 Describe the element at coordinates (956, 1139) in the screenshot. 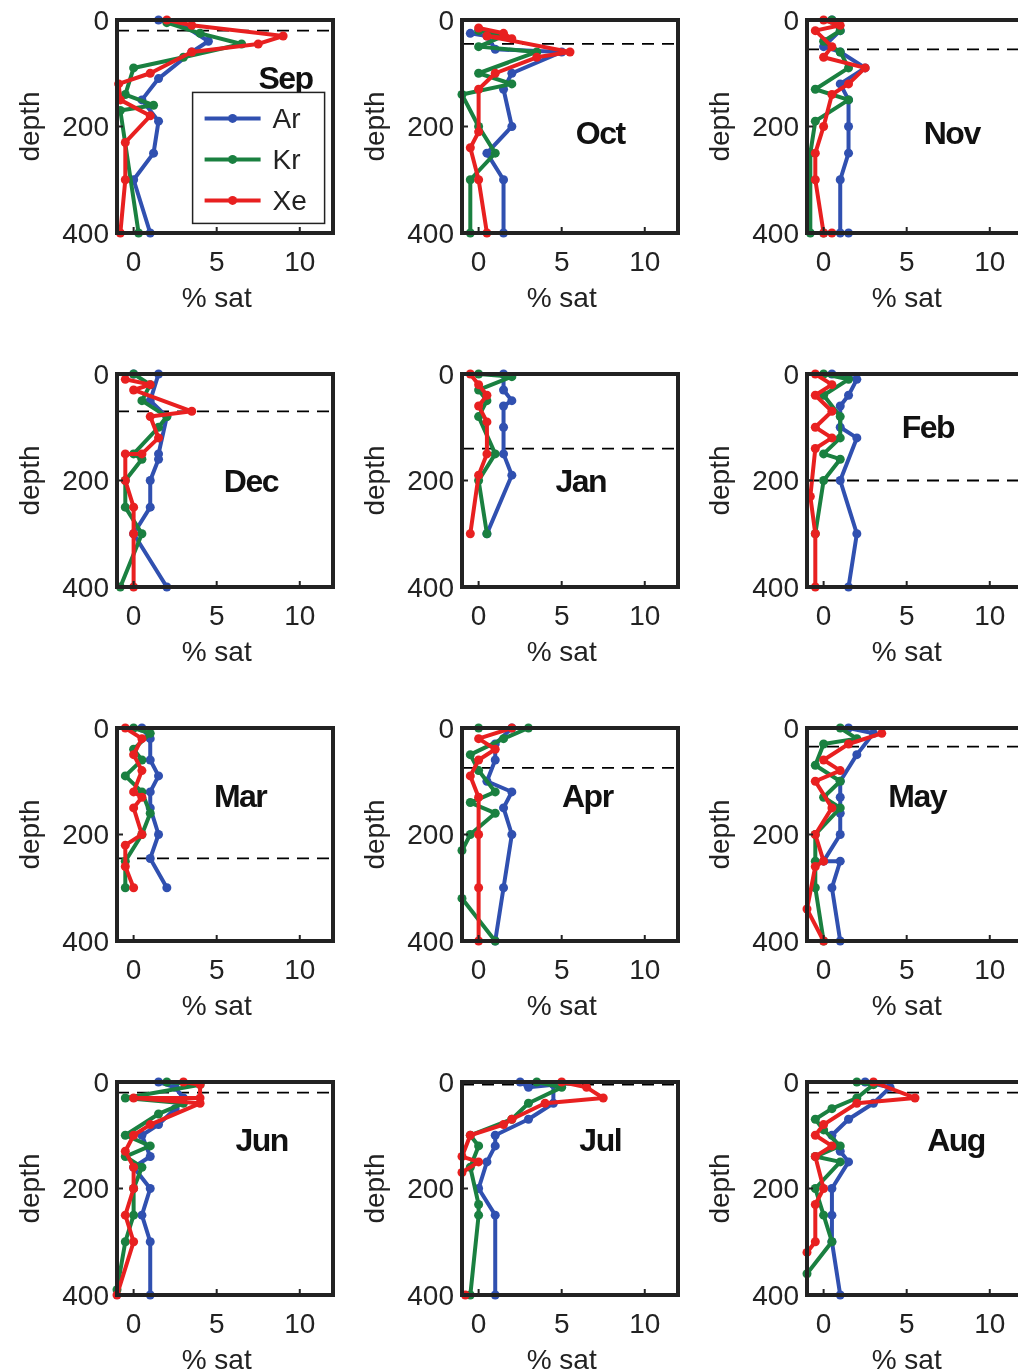

I see `text: Aug` at that location.